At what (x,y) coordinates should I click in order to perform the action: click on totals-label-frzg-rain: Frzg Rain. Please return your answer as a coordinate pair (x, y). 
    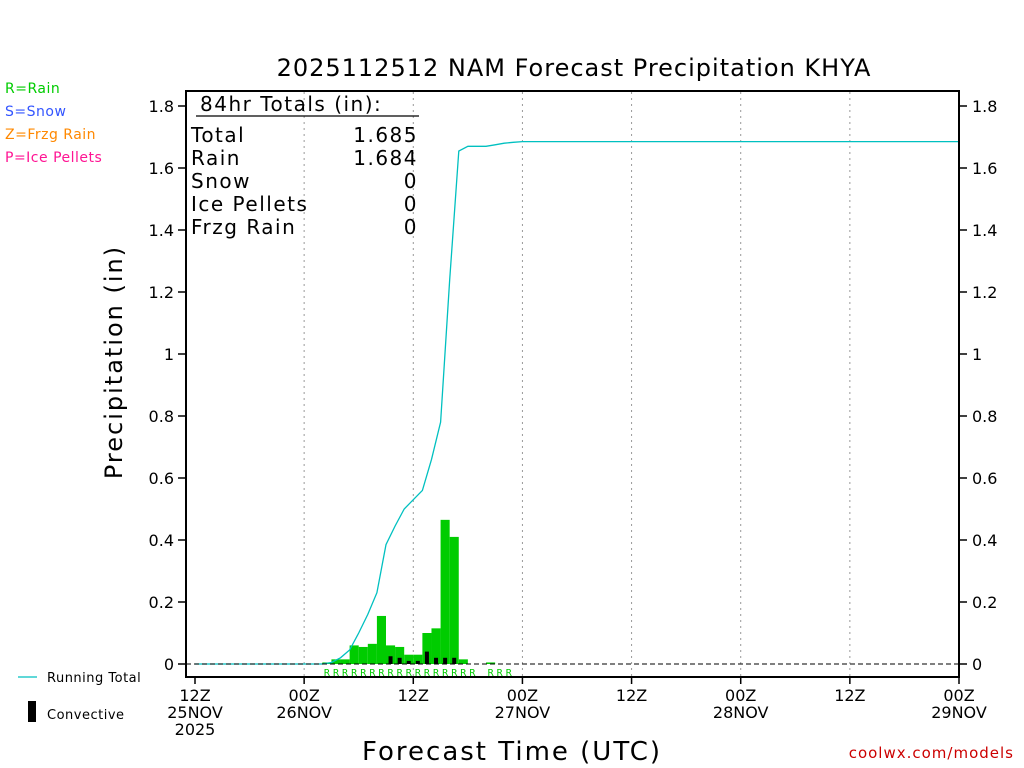
    Looking at the image, I should click on (243, 227).